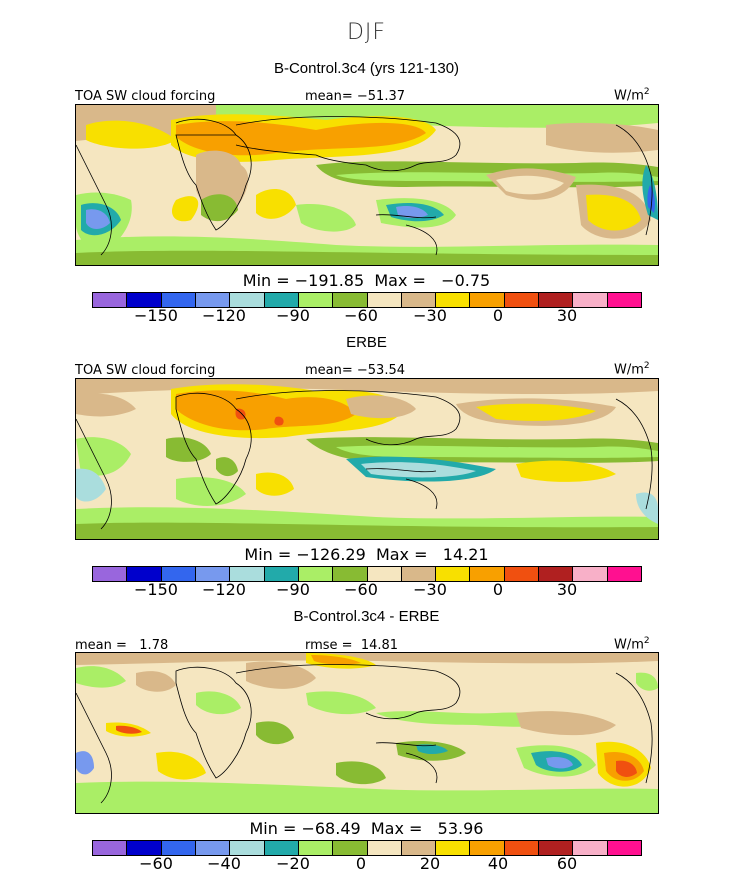 The image size is (733, 878). What do you see at coordinates (156, 589) in the screenshot?
I see `panel2-tick: −150` at bounding box center [156, 589].